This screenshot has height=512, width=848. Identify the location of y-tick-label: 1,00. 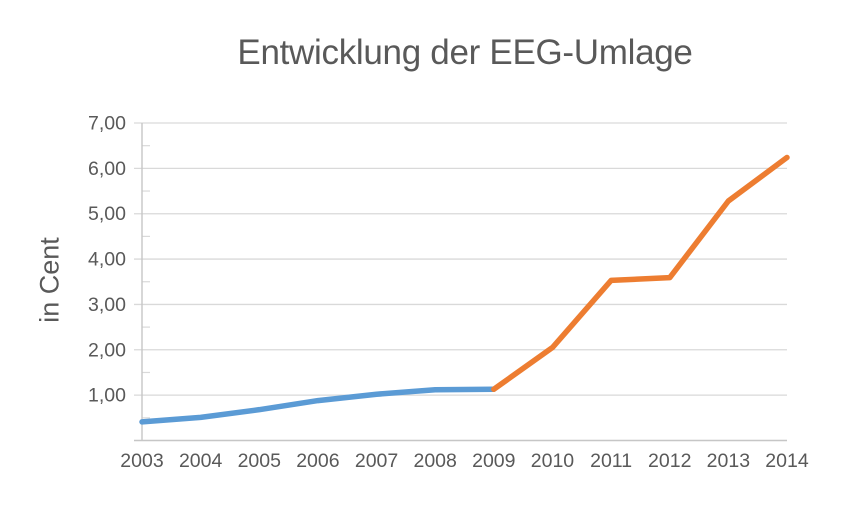
(107, 396).